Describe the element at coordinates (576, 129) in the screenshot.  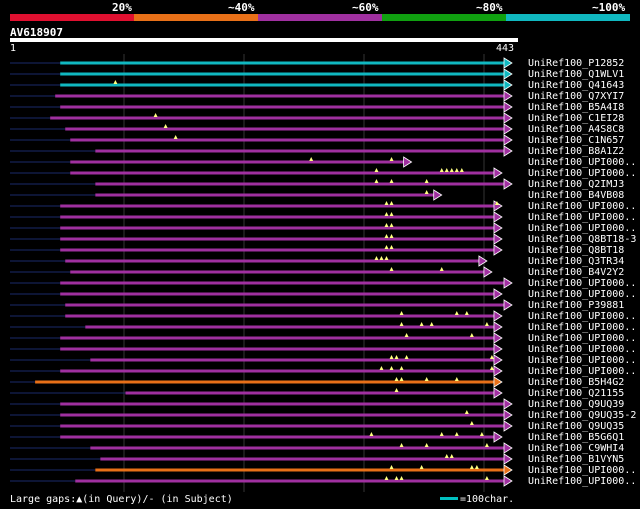
I see `hit-label: UniRef100_A4S8C8` at that location.